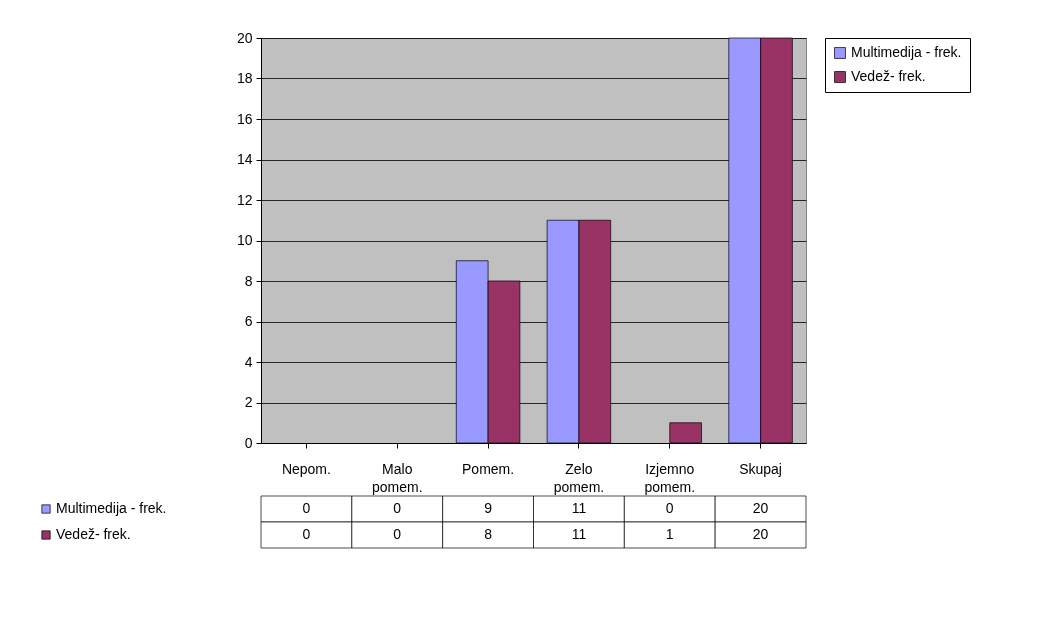  What do you see at coordinates (669, 534) in the screenshot?
I see `data-label: 1` at bounding box center [669, 534].